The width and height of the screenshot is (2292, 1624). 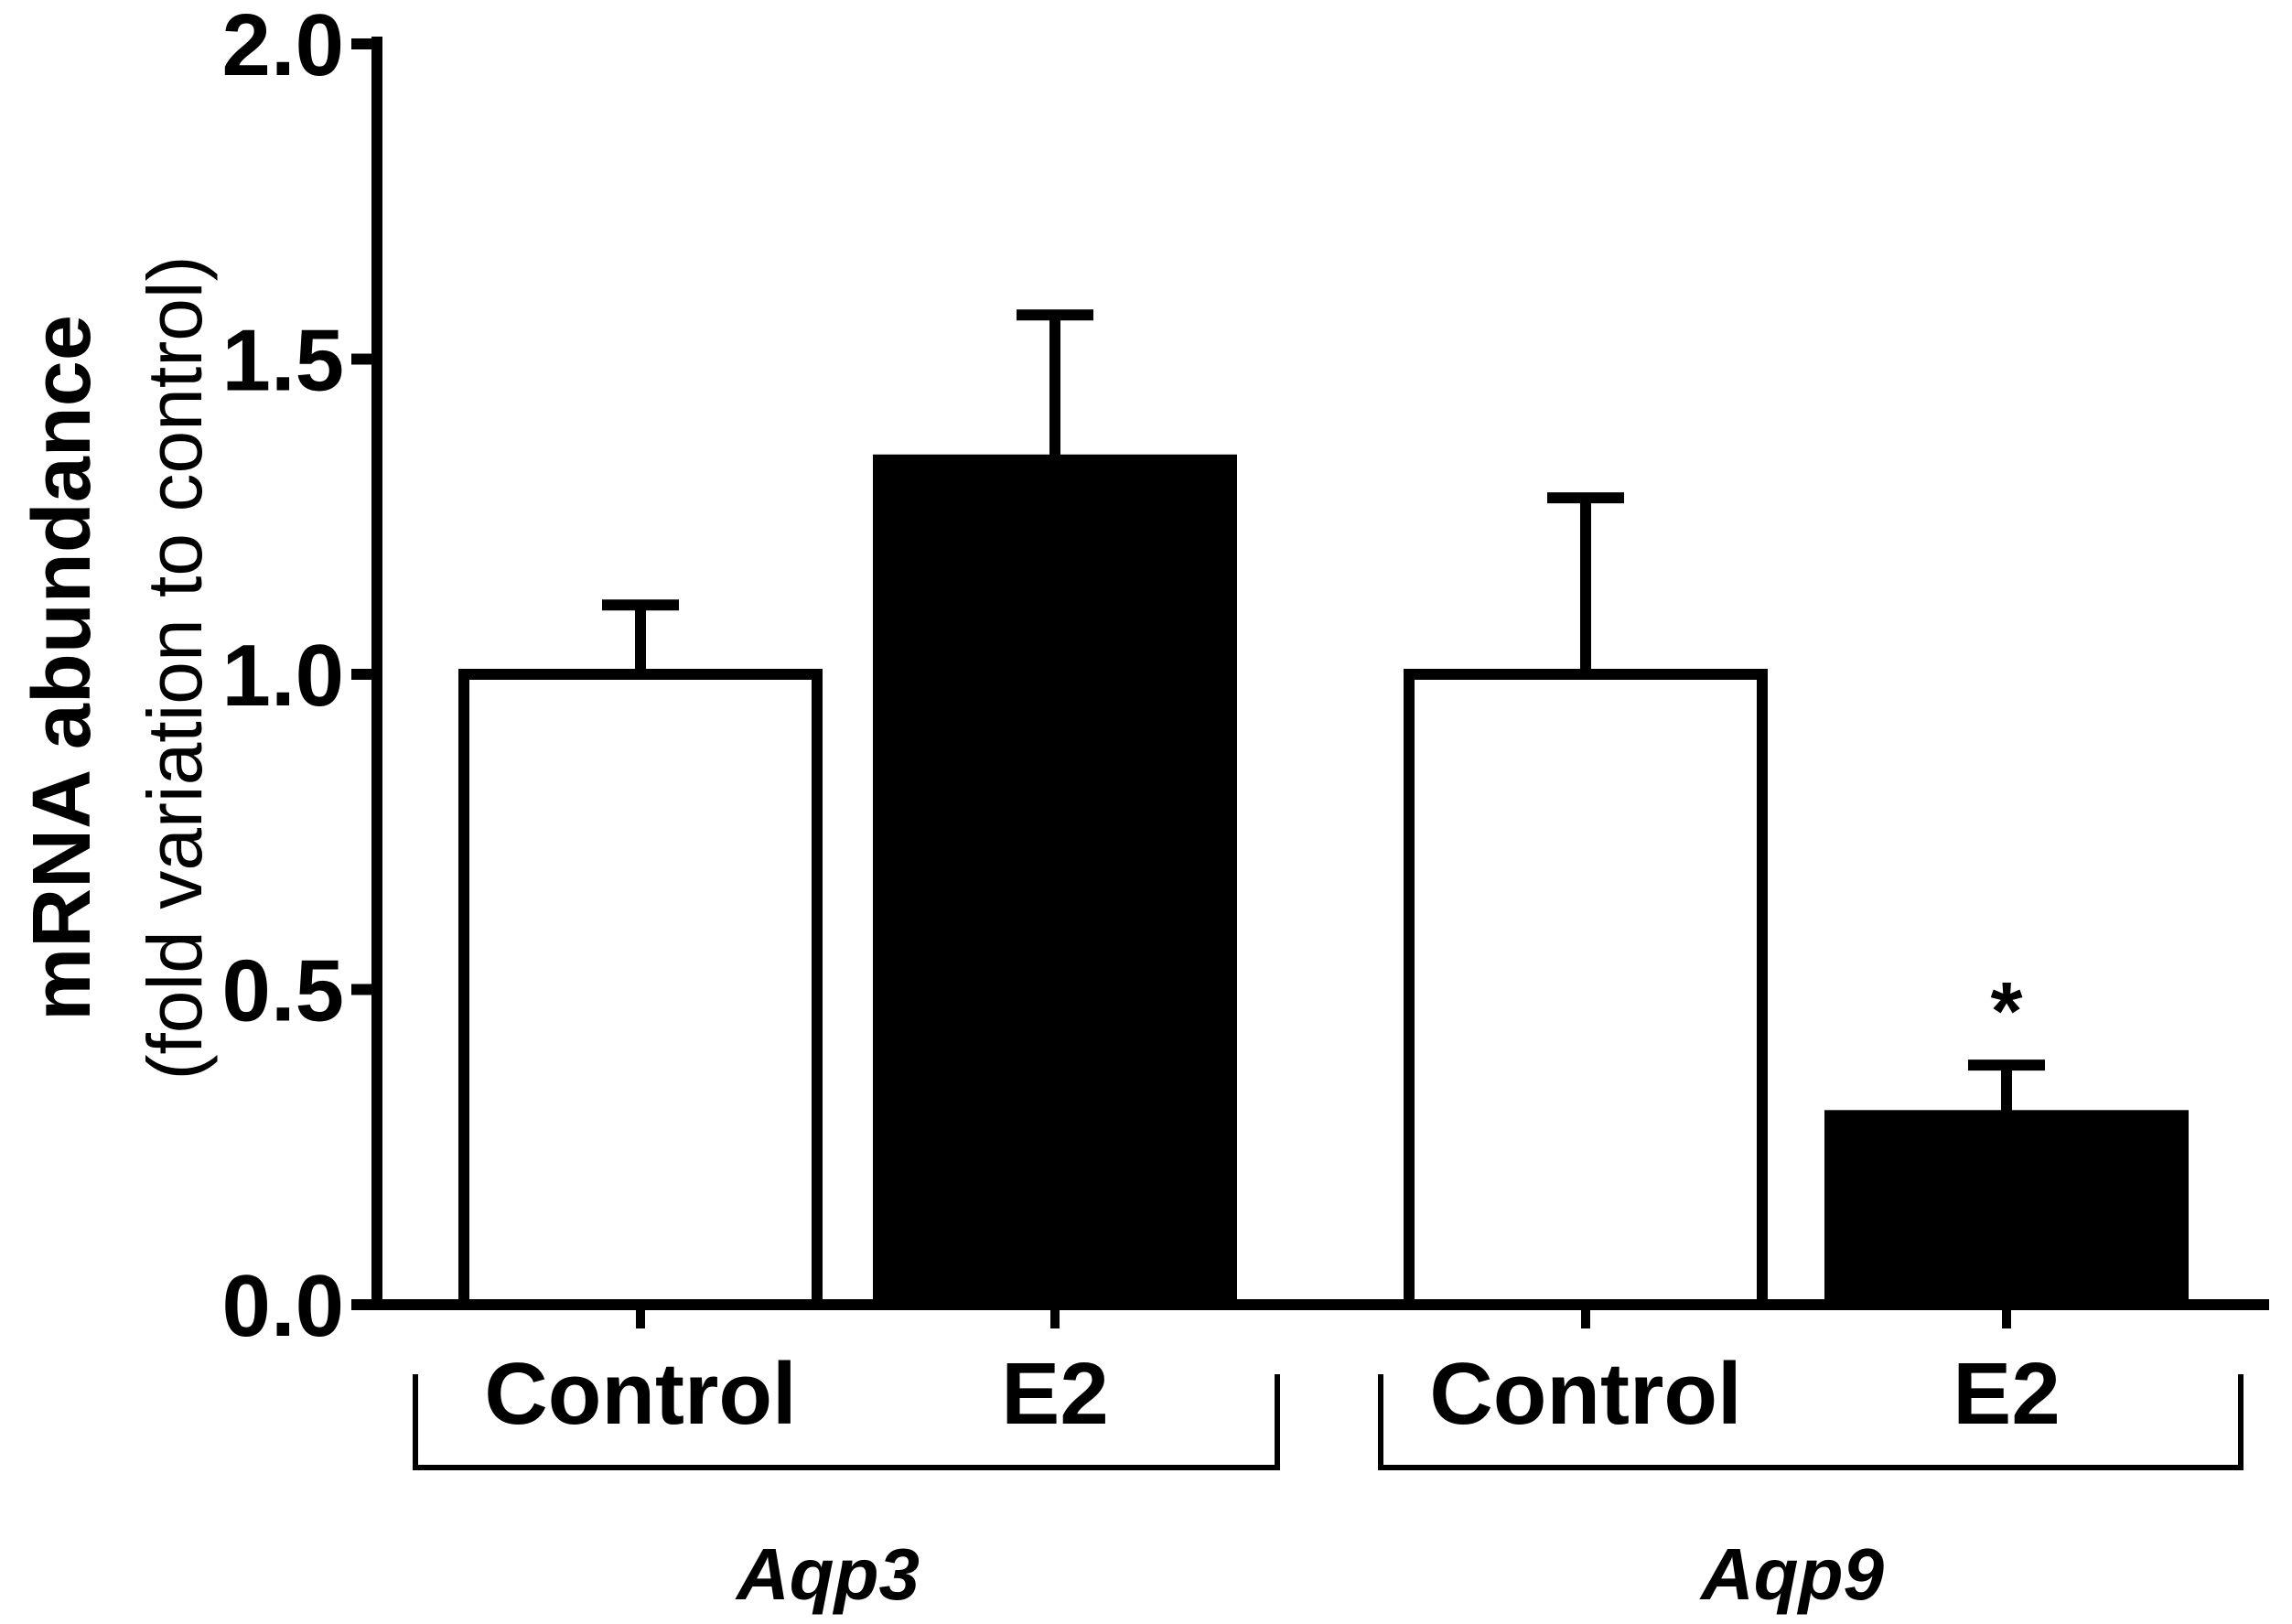 I want to click on y-tick-label: 2.0, so click(x=283, y=47).